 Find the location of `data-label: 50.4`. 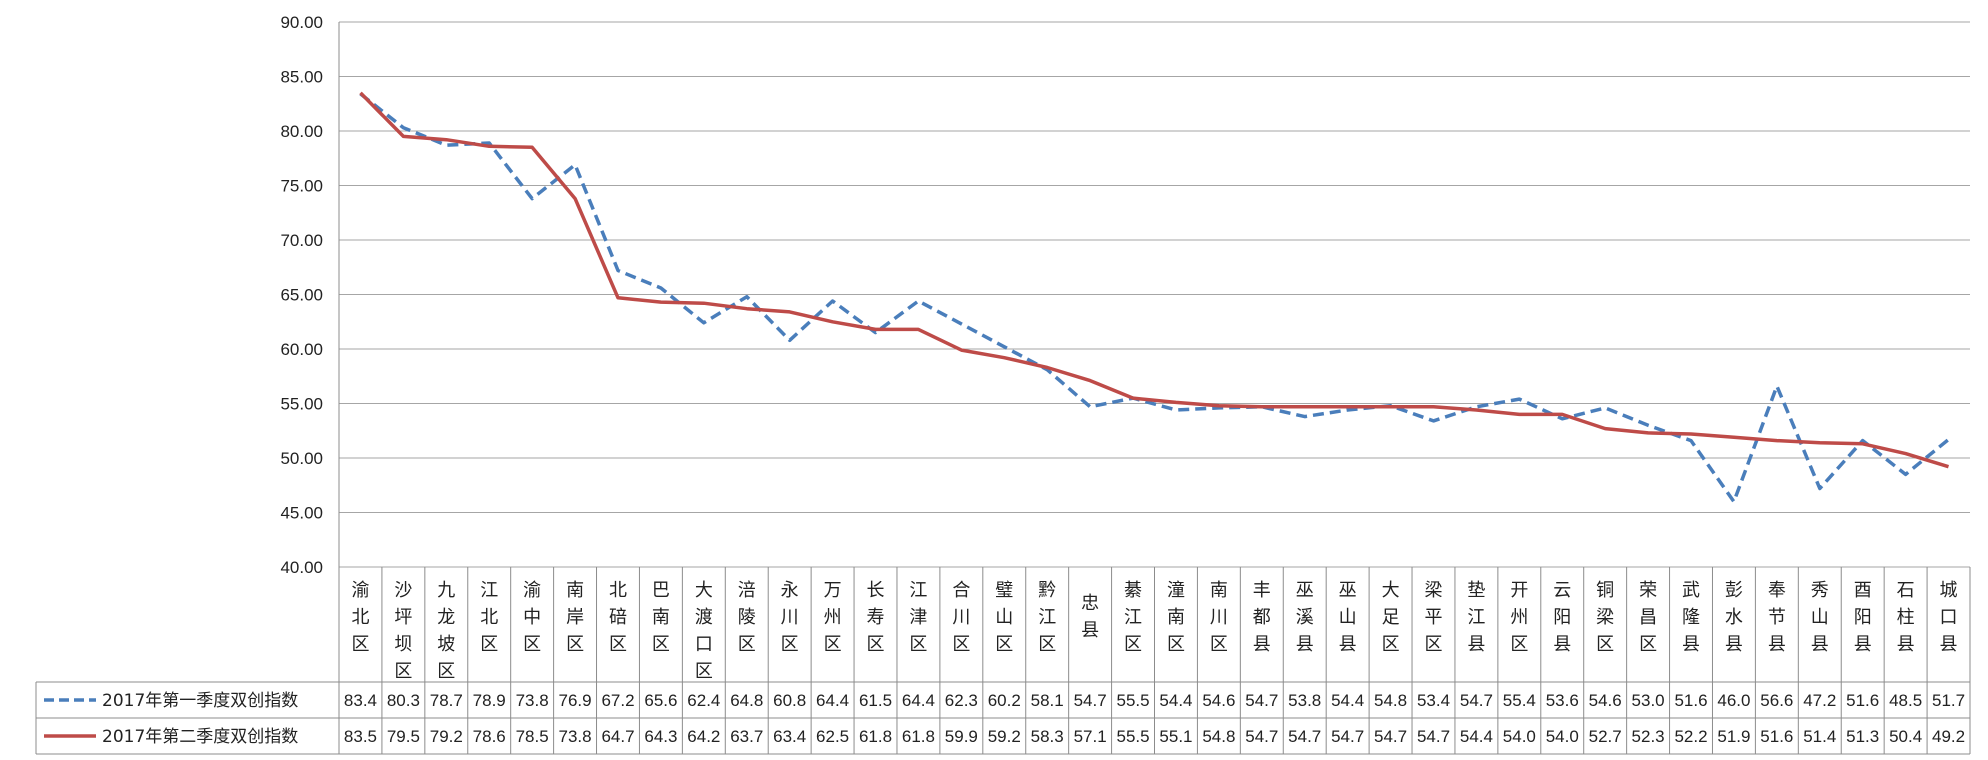

data-label: 50.4 is located at coordinates (1905, 736).